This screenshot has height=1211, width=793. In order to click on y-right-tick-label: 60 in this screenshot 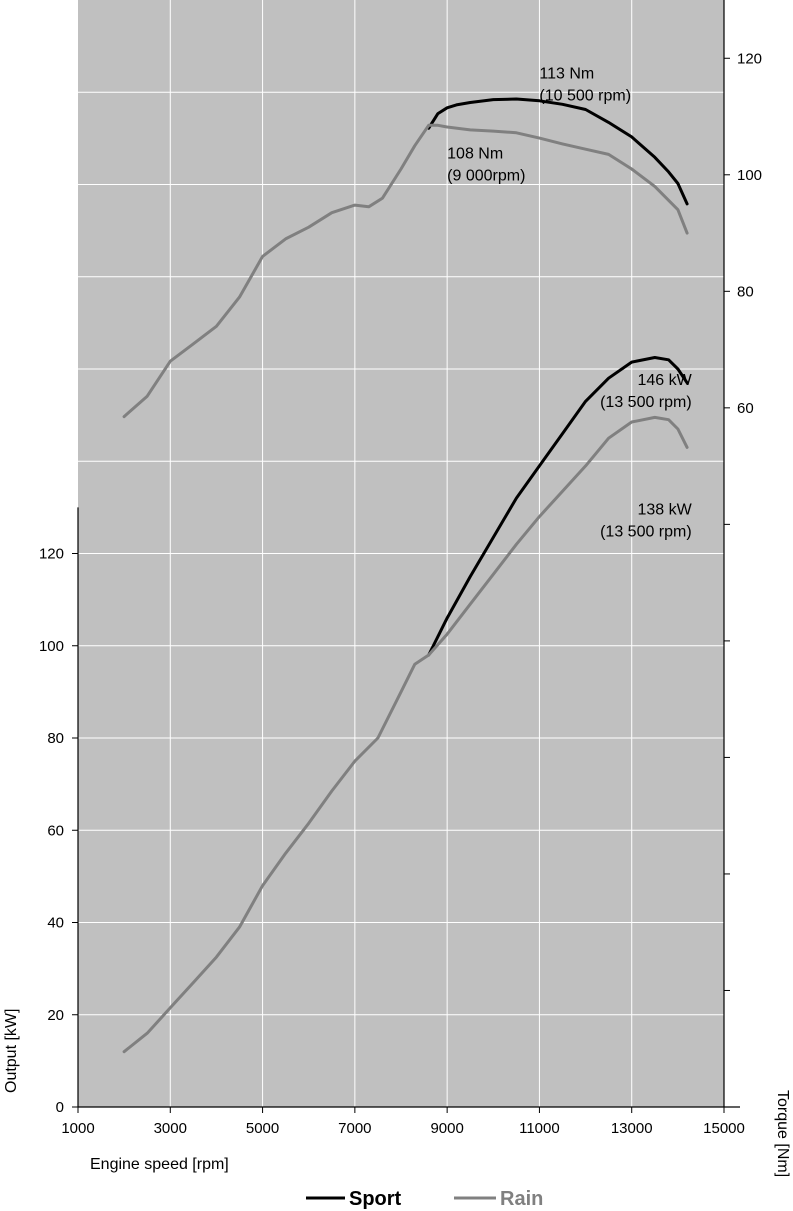, I will do `click(745, 408)`.